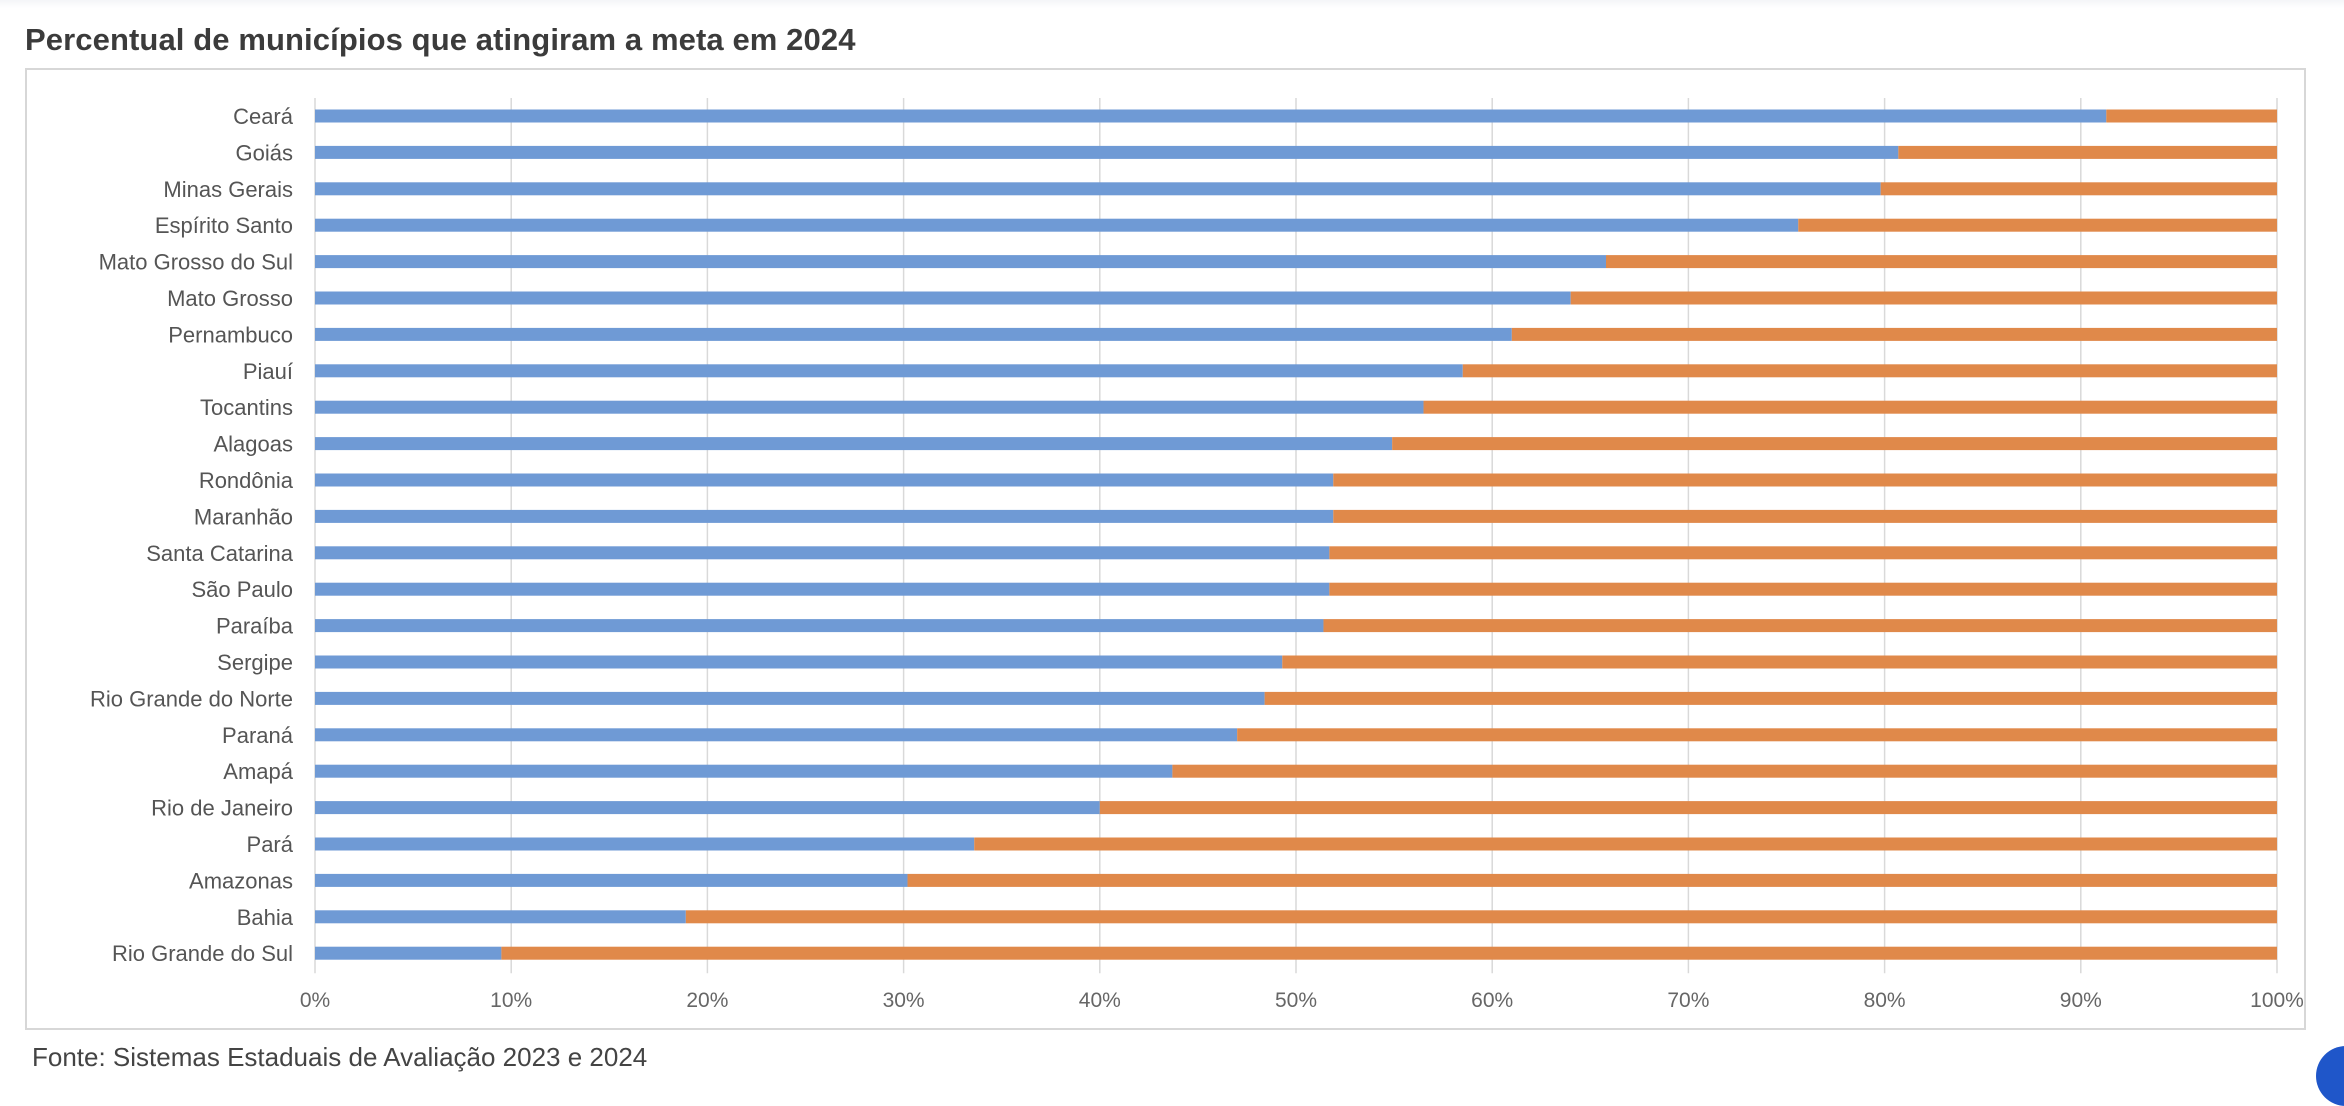 The width and height of the screenshot is (2344, 1106). I want to click on x-tick-label: 90%, so click(2081, 1000).